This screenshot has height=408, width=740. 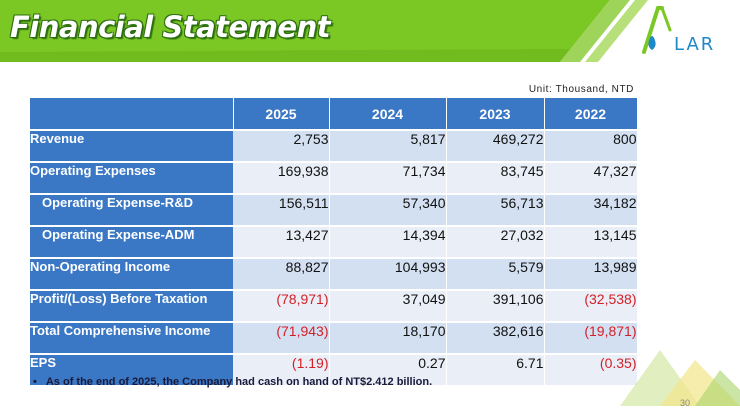 What do you see at coordinates (131, 177) in the screenshot?
I see `row-label: Operating Expenses` at bounding box center [131, 177].